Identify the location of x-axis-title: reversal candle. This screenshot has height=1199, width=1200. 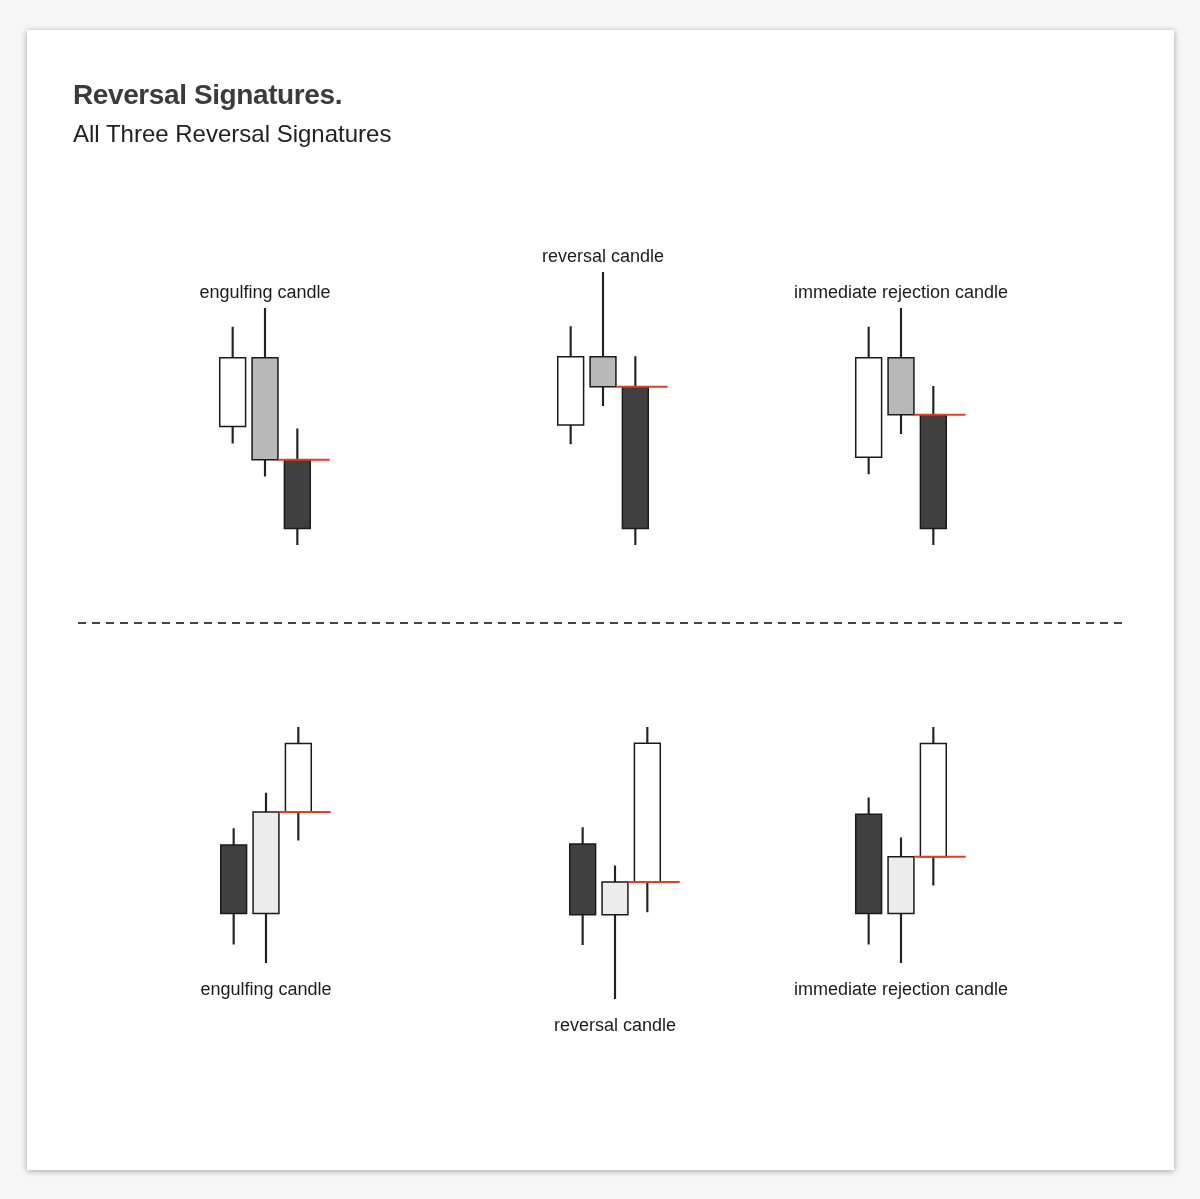
(615, 1024).